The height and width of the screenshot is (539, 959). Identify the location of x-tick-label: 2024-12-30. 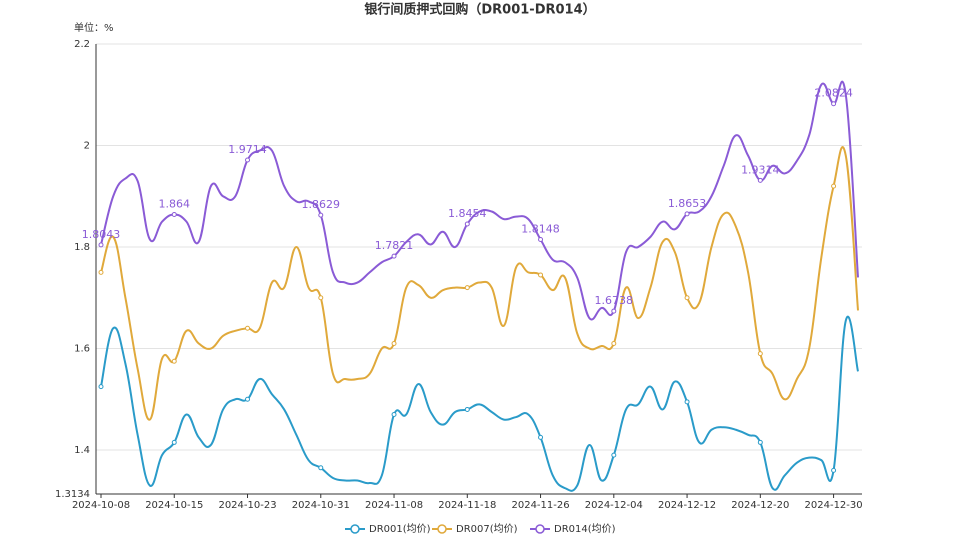
(834, 505).